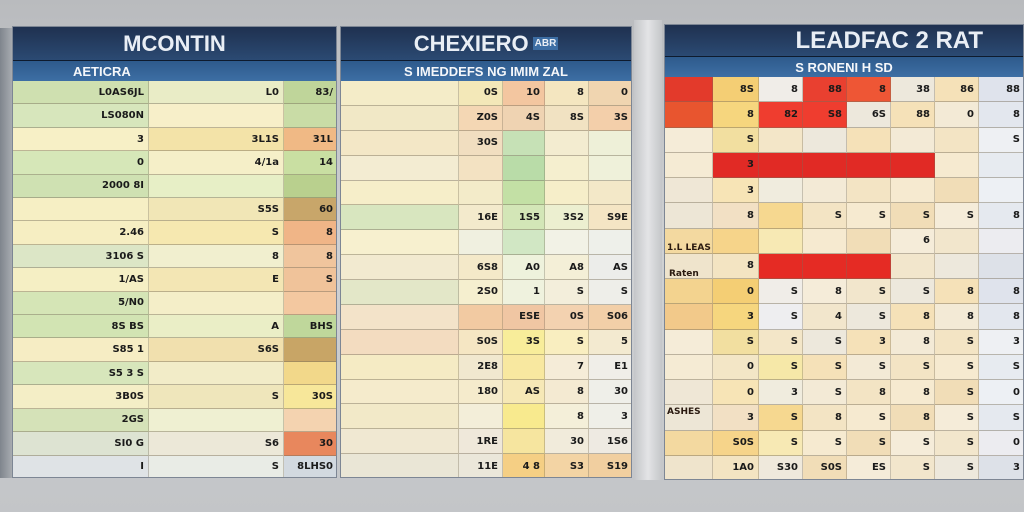 This screenshot has height=512, width=1024. Describe the element at coordinates (825, 317) in the screenshot. I see `right-table-cell: 4` at that location.